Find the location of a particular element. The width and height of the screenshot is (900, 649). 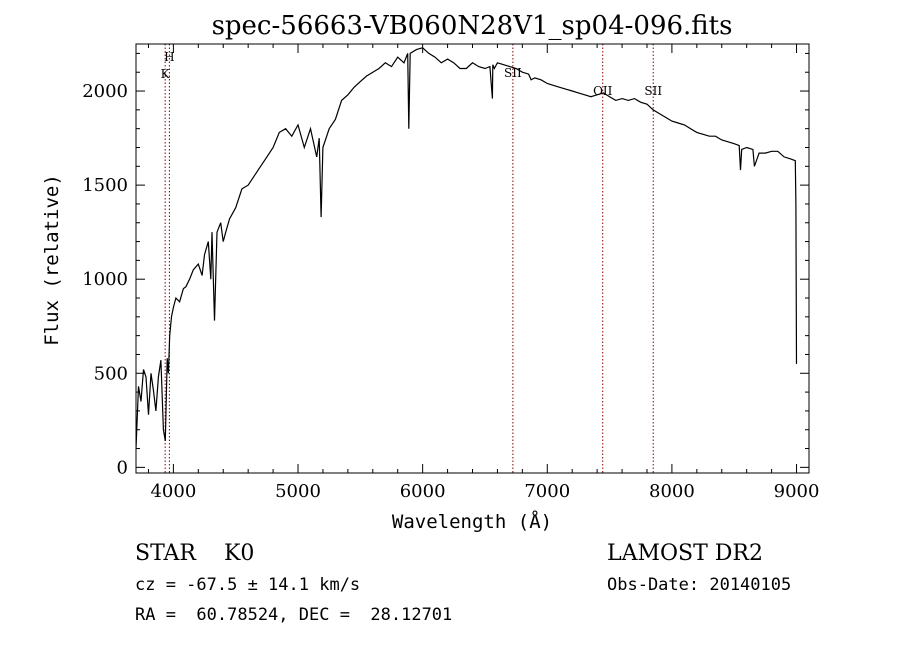

y-axis-label: Flux (relative) is located at coordinates (52, 260).